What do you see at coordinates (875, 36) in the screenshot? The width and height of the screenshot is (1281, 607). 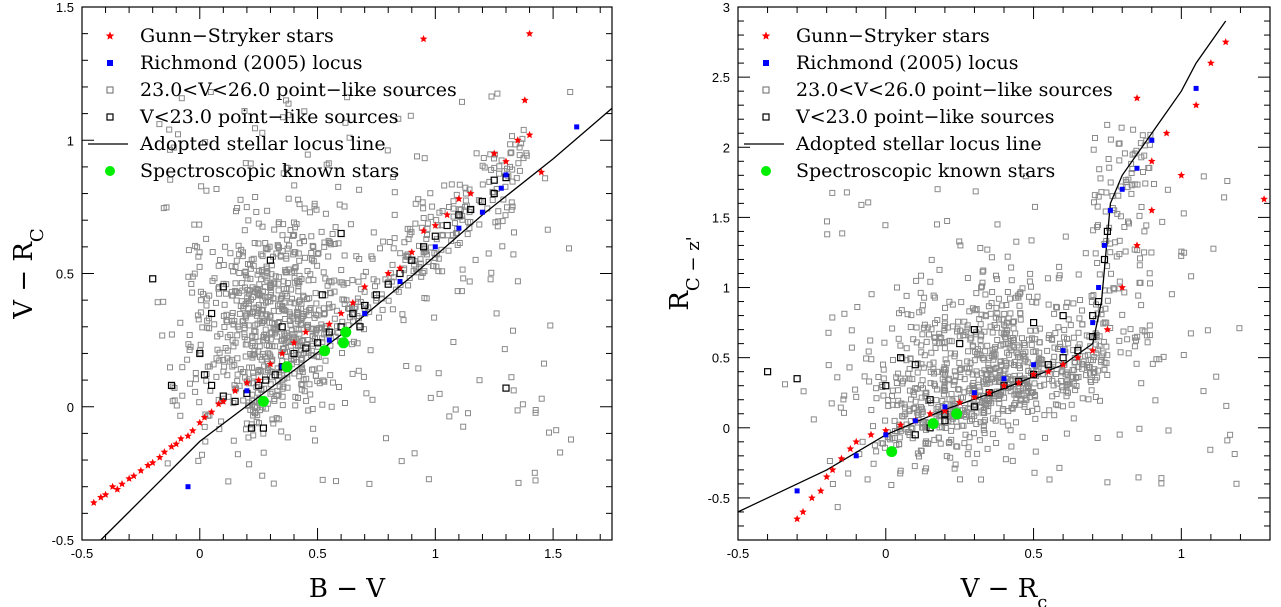 I see `legend-item: Gunn−Stryker stars` at bounding box center [875, 36].